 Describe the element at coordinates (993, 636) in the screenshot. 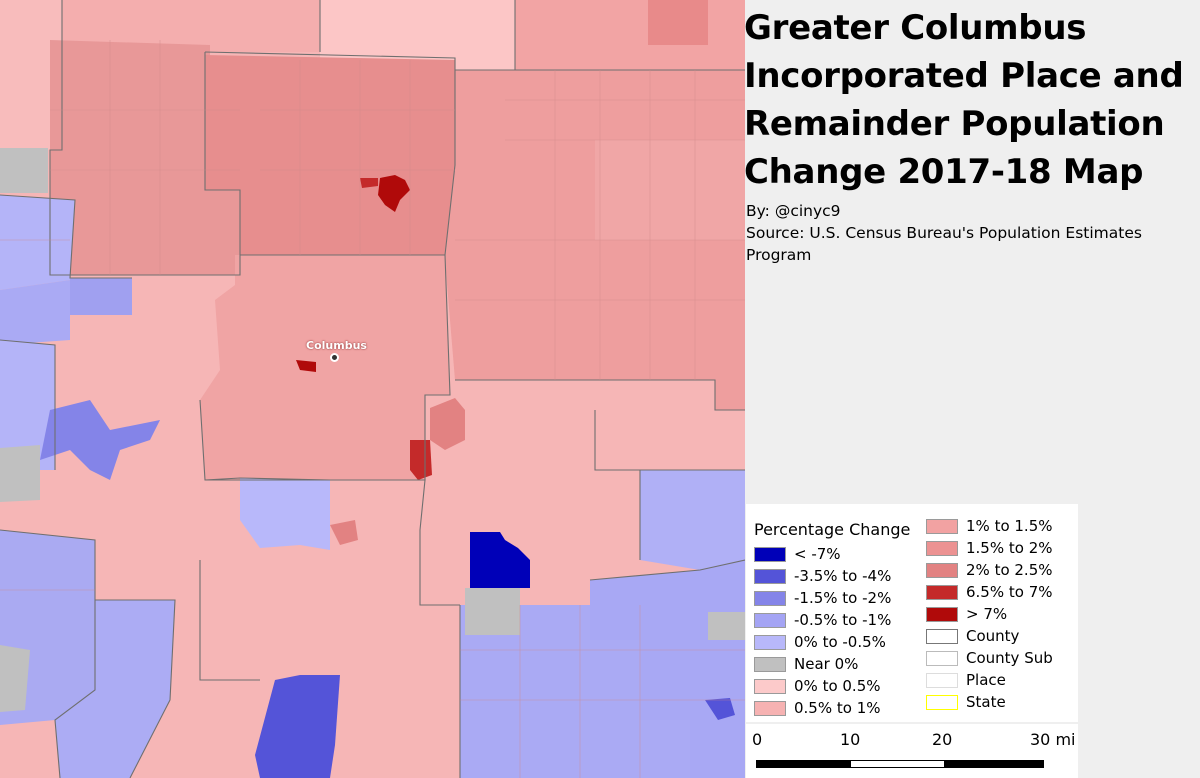

I see `legend-label: County` at that location.